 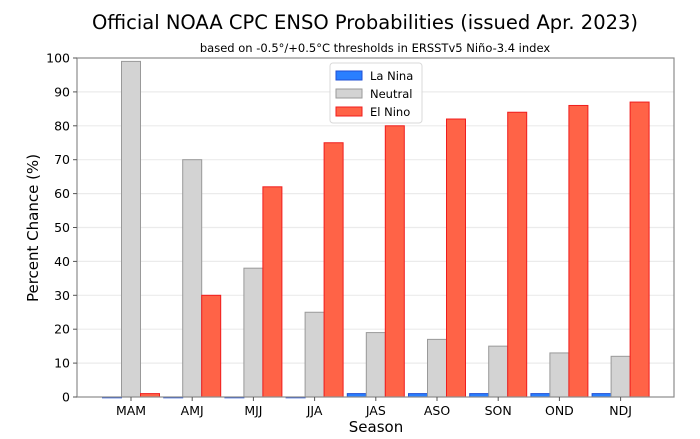 What do you see at coordinates (517, 254) in the screenshot?
I see `bar-el-nino-son` at bounding box center [517, 254].